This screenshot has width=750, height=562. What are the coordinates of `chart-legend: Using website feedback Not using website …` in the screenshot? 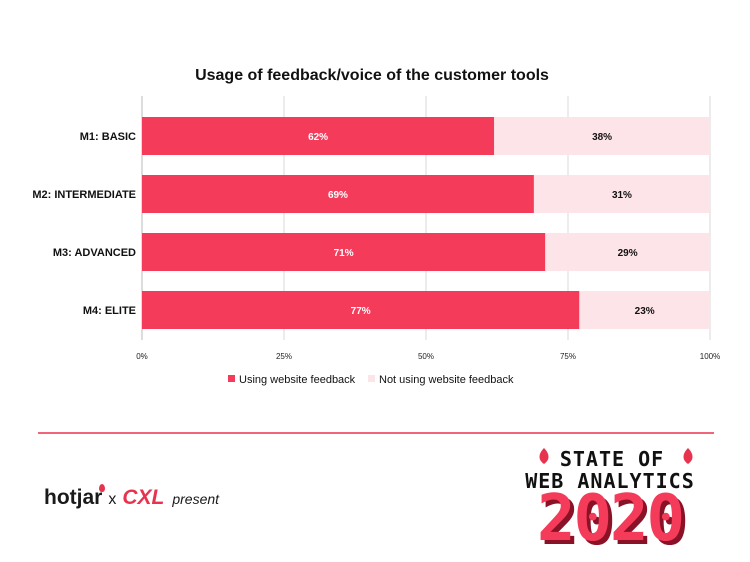 It's located at (371, 380).